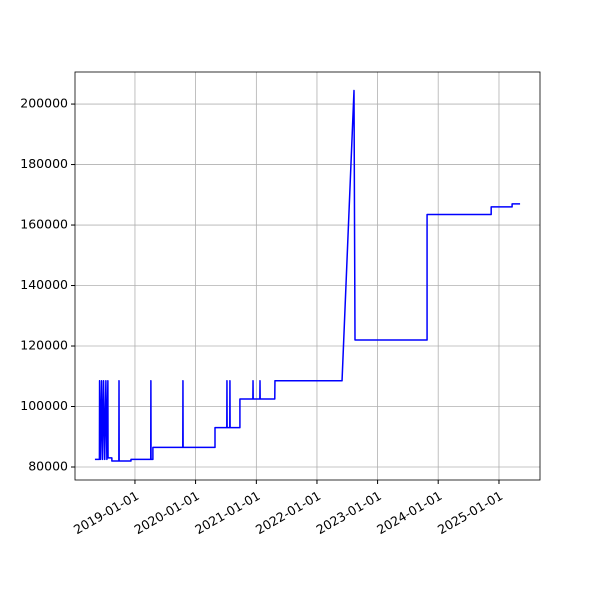 This screenshot has height=600, width=600. What do you see at coordinates (44, 163) in the screenshot?
I see `y-tick-label: 180000` at bounding box center [44, 163].